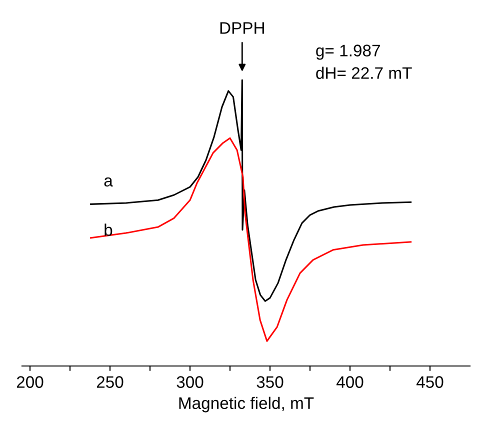  What do you see at coordinates (108, 182) in the screenshot?
I see `series-label: a` at bounding box center [108, 182].